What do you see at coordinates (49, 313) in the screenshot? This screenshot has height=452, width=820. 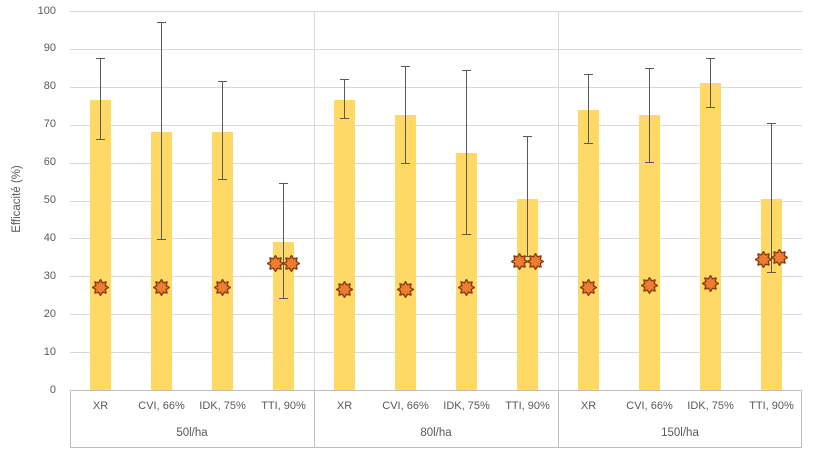 I see `y-tick-label: 20` at bounding box center [49, 313].